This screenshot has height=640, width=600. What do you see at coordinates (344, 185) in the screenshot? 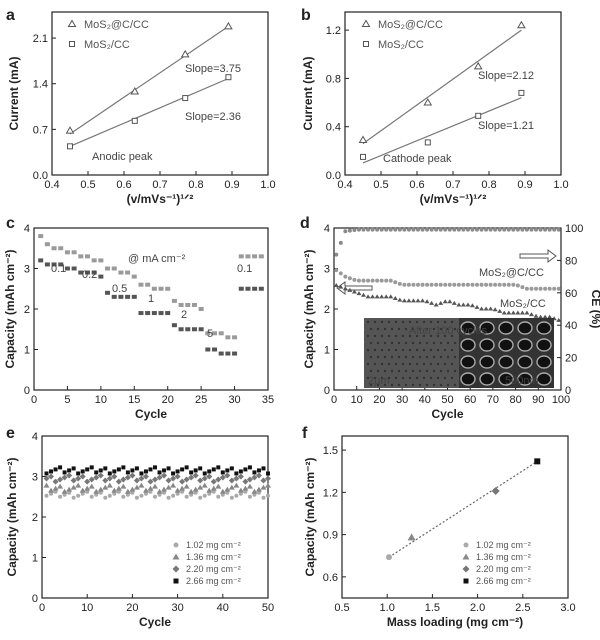
I see `x-tick-label: 0.4` at bounding box center [344, 185].